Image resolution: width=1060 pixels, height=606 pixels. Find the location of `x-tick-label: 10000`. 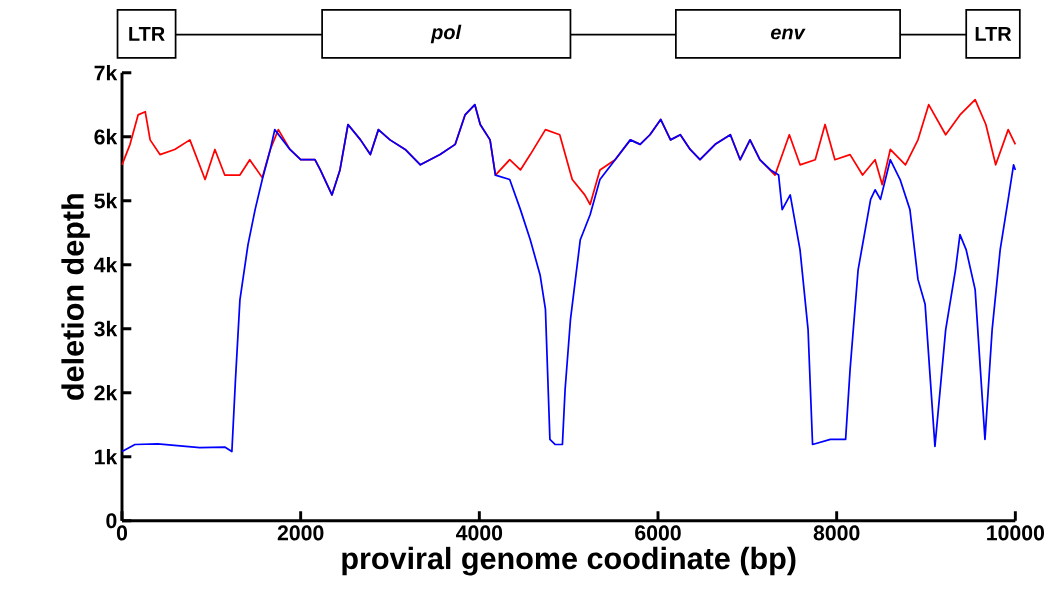

x-tick-label: 10000 is located at coordinates (1015, 533).